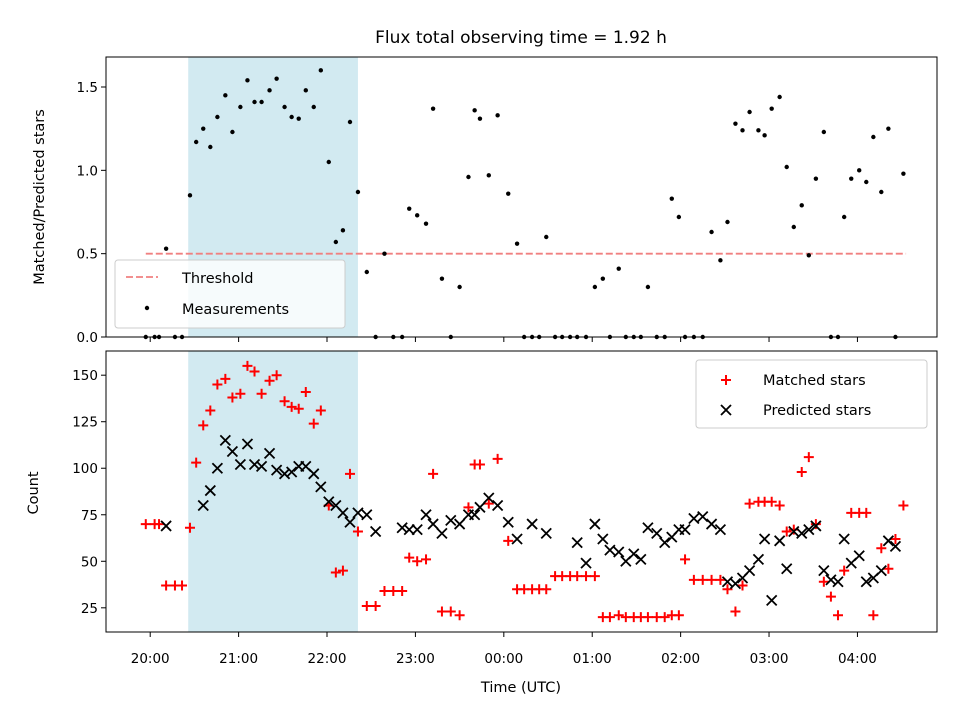  I want to click on legend-predicted-swatch, so click(726, 410).